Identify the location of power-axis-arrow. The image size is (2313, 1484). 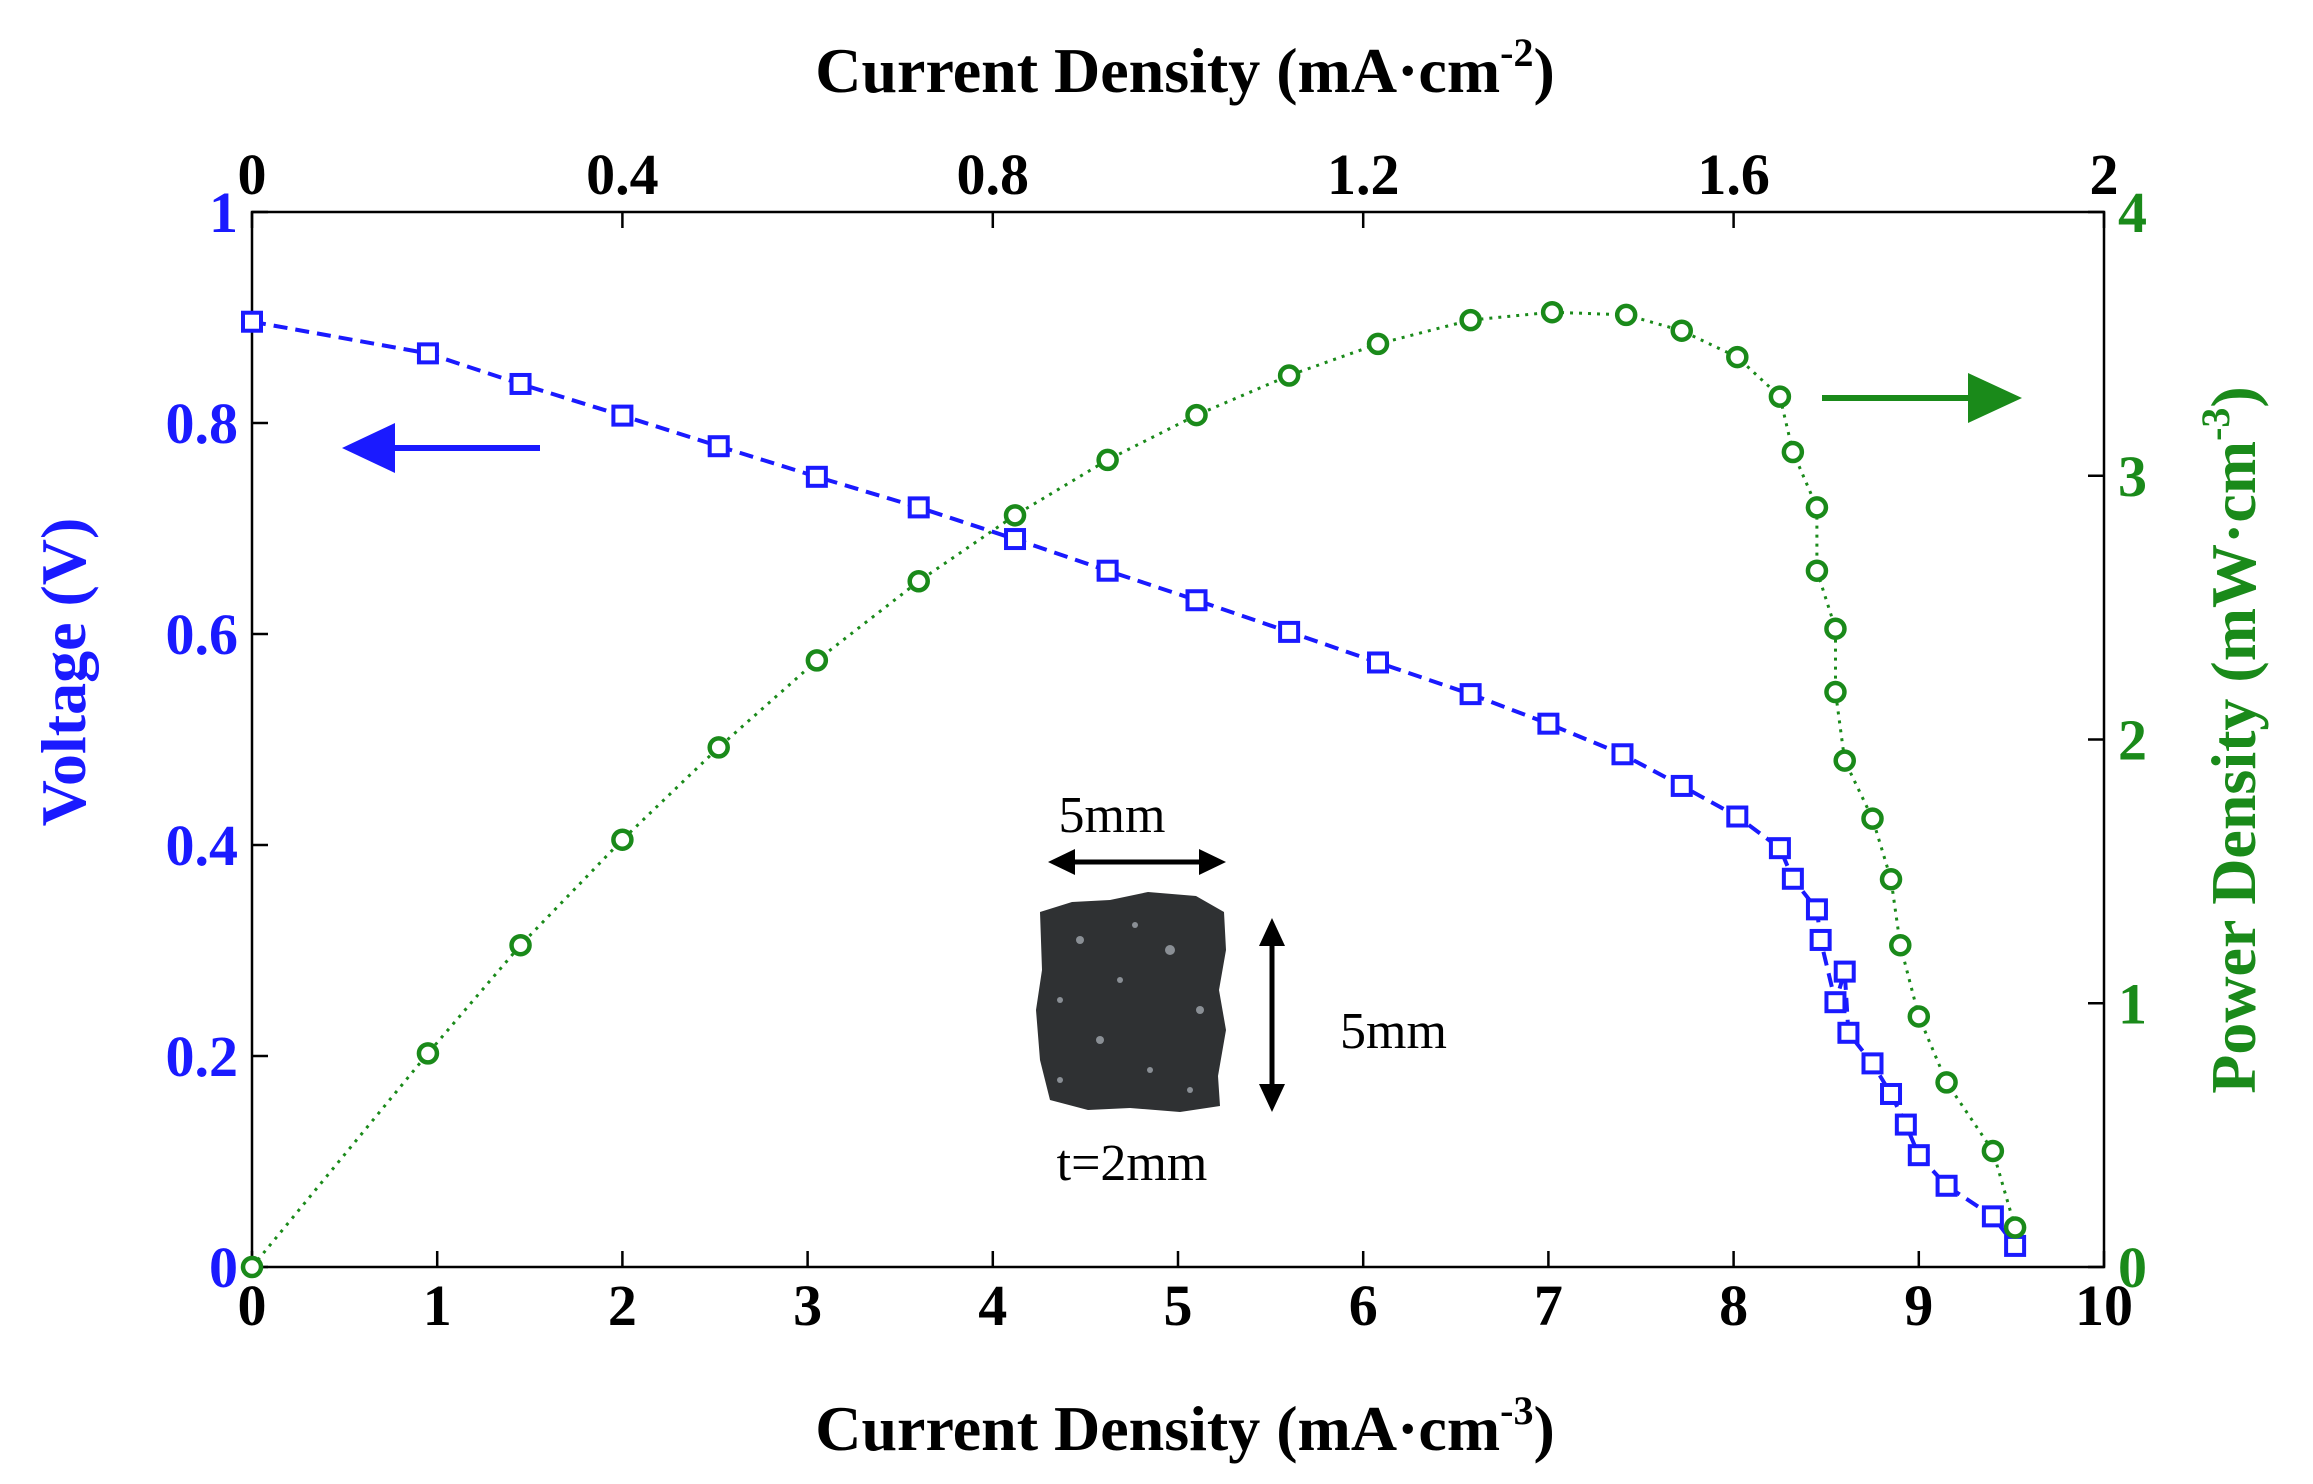
(1922, 398).